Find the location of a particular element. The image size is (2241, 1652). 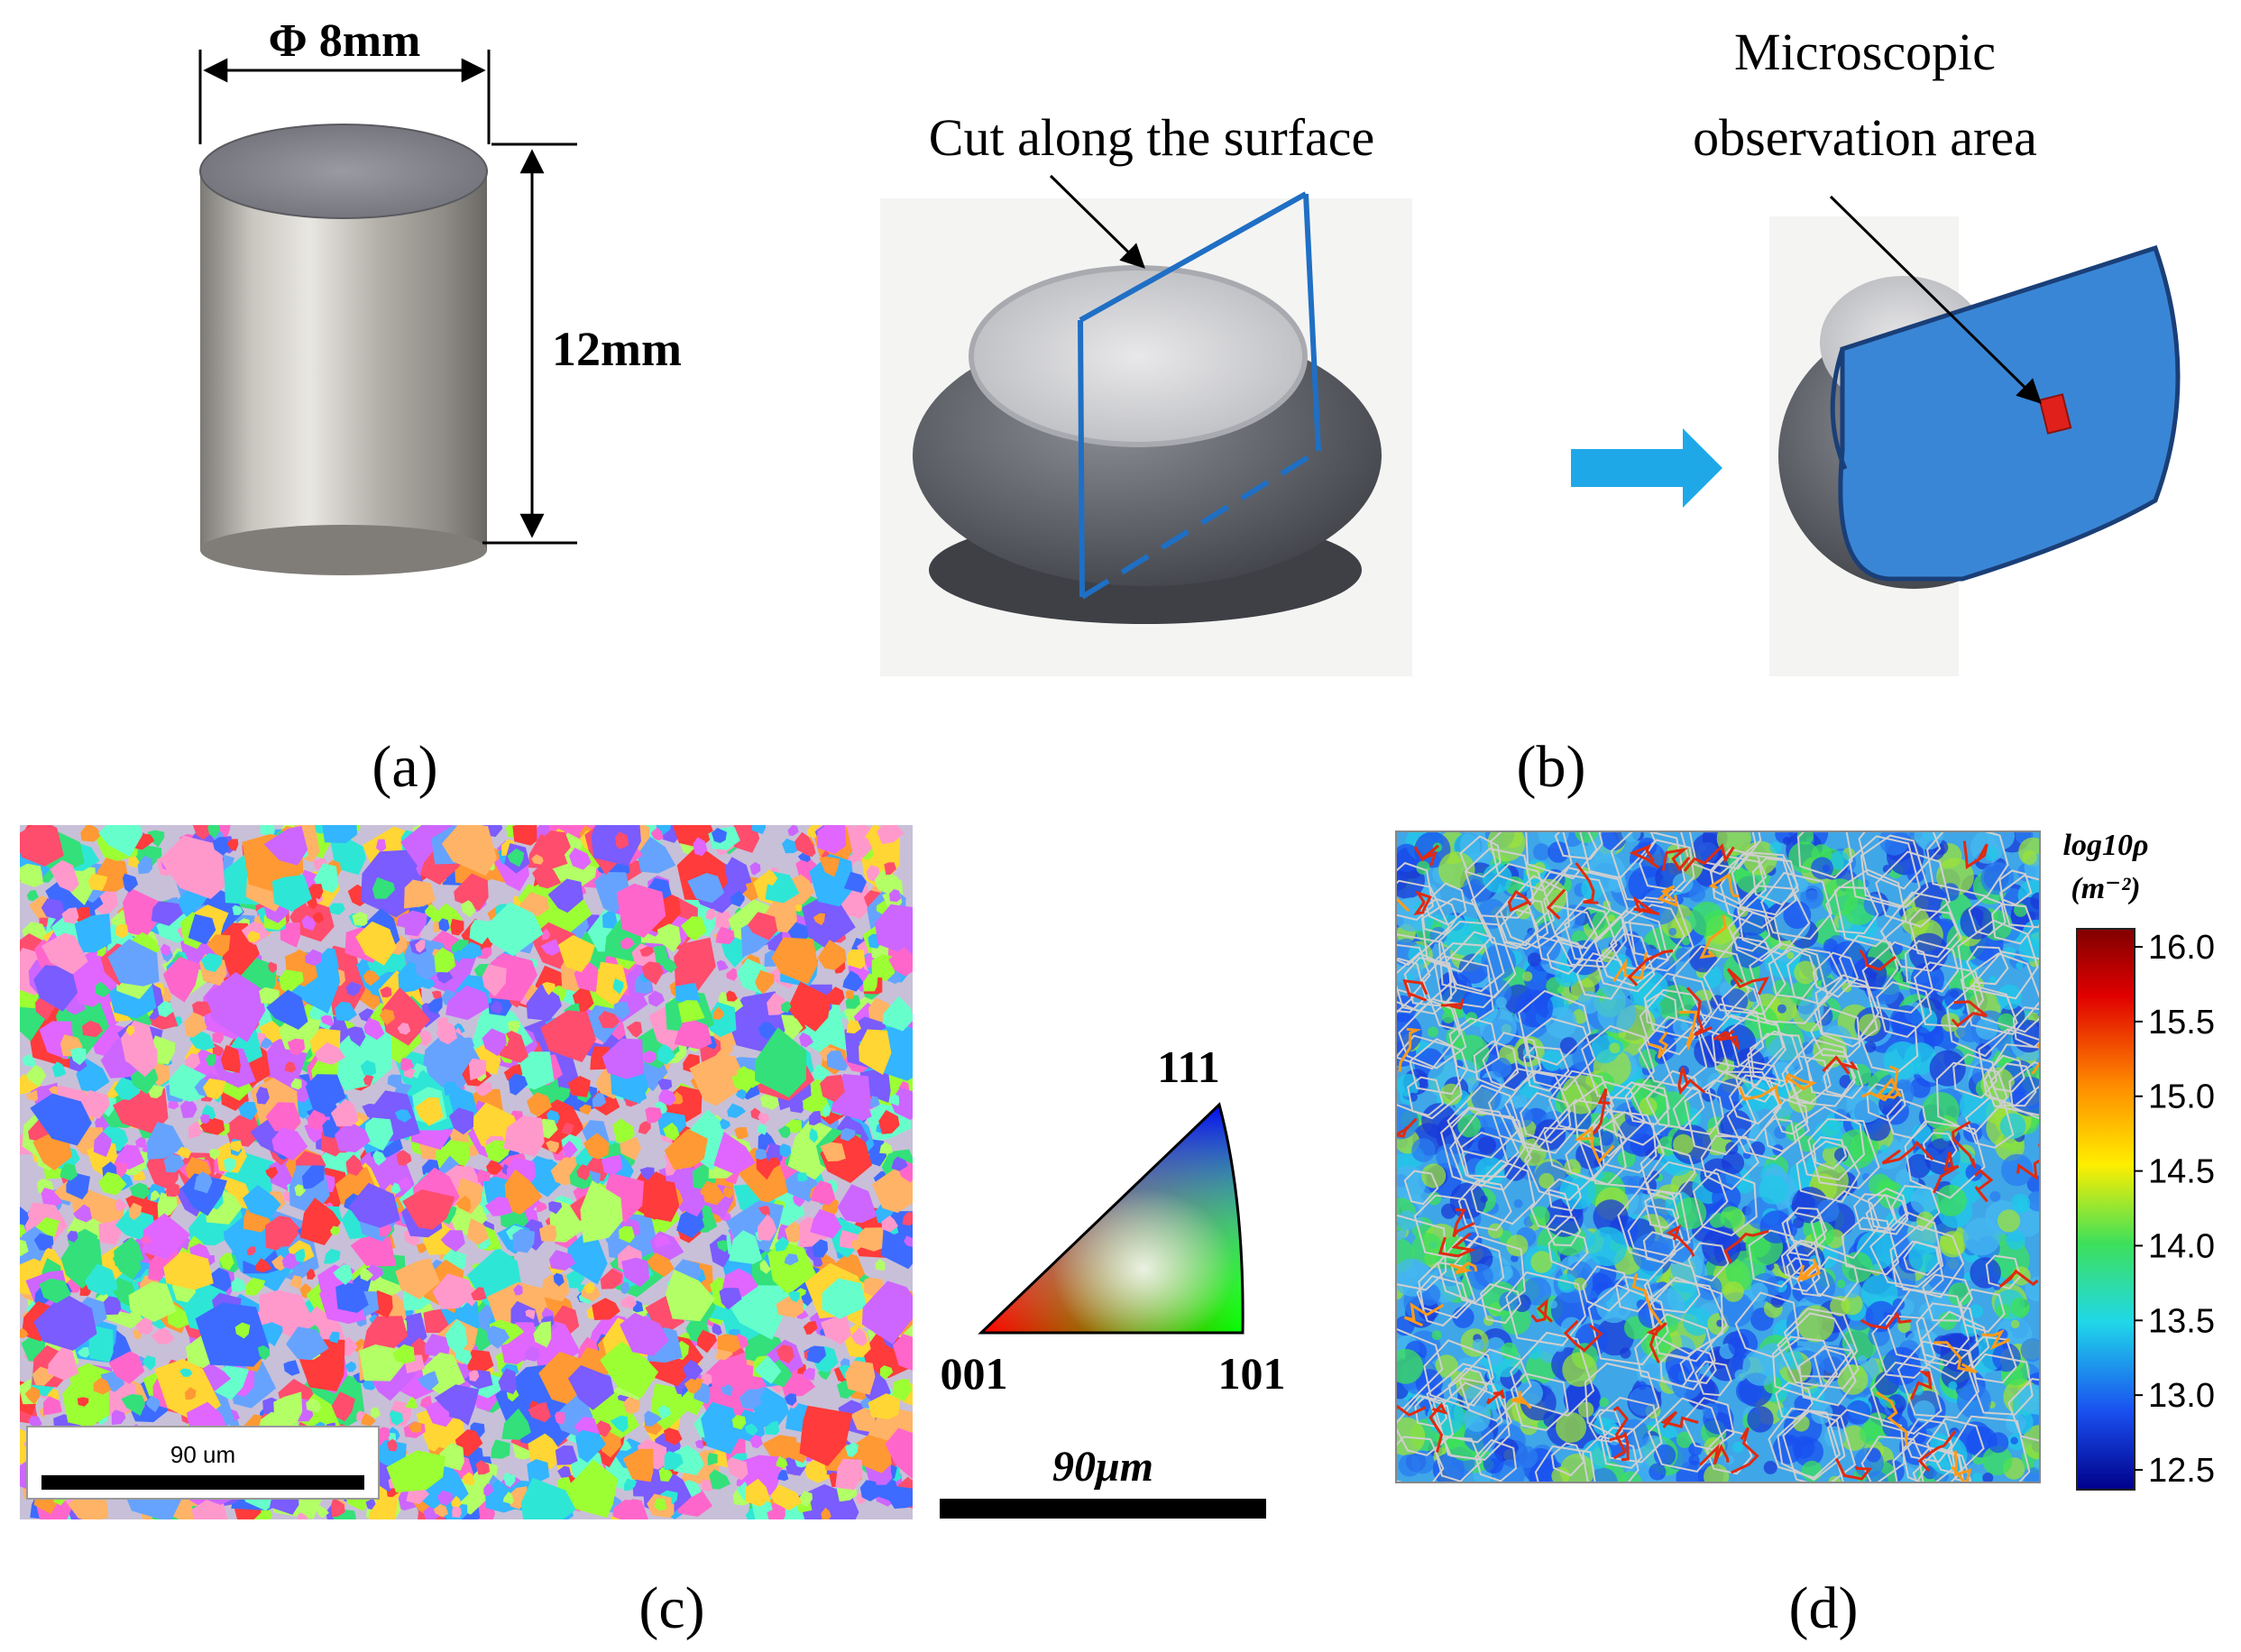

observation-label-line2: observation area is located at coordinates (1865, 138).